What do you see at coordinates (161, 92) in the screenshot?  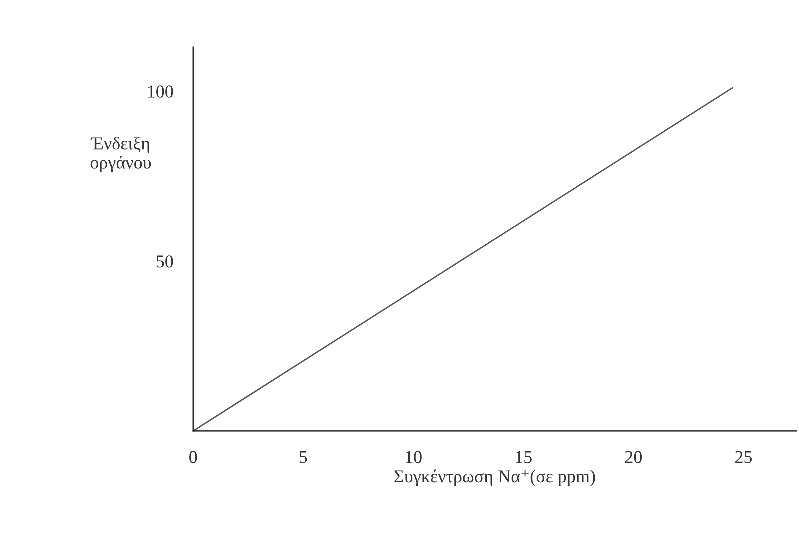 I see `y-tick-label: 100` at bounding box center [161, 92].